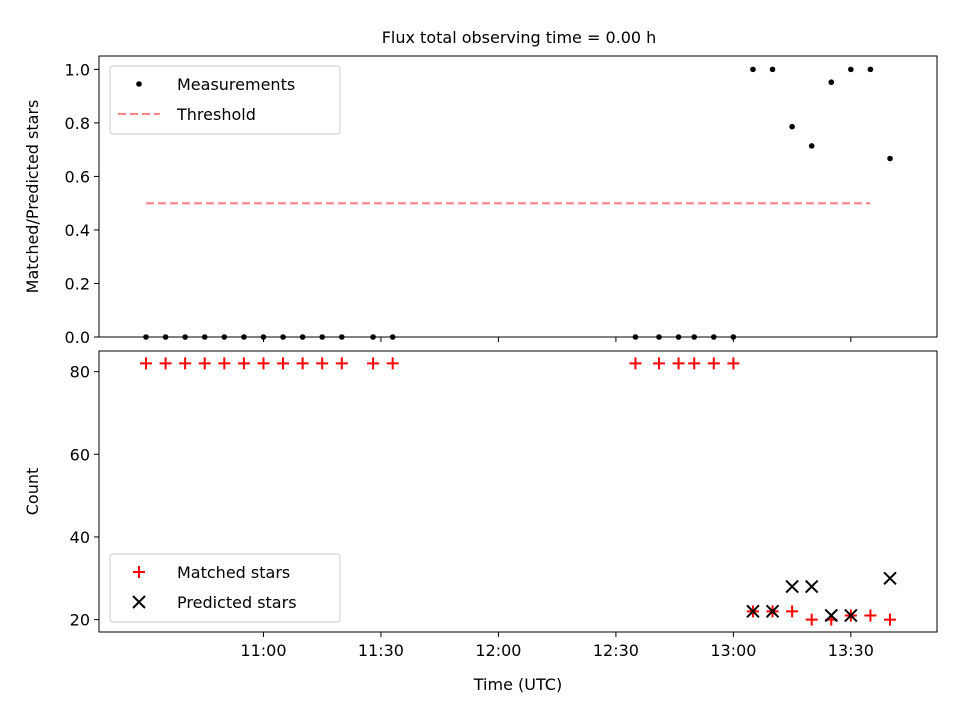  Describe the element at coordinates (381, 650) in the screenshot. I see `x-tick-label: 11:30` at that location.